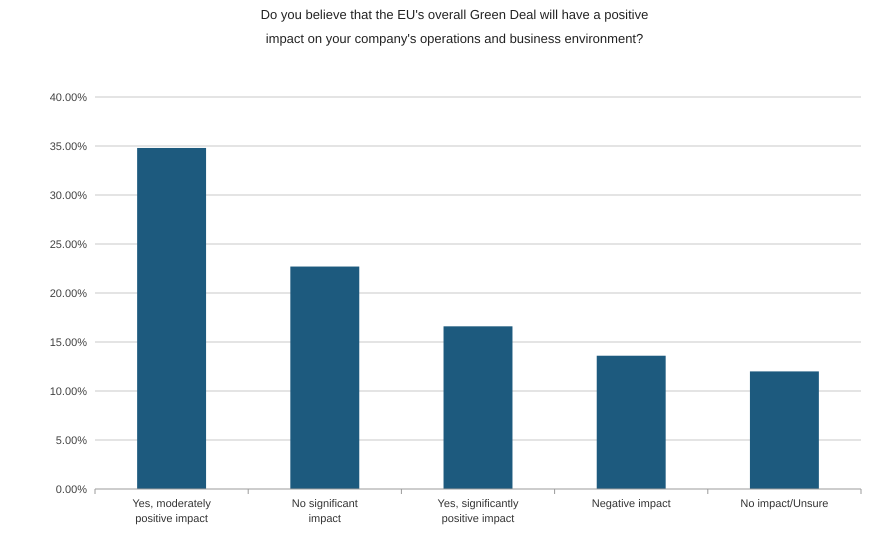  Describe the element at coordinates (72, 490) in the screenshot. I see `y-tick-label: 0.00%` at that location.